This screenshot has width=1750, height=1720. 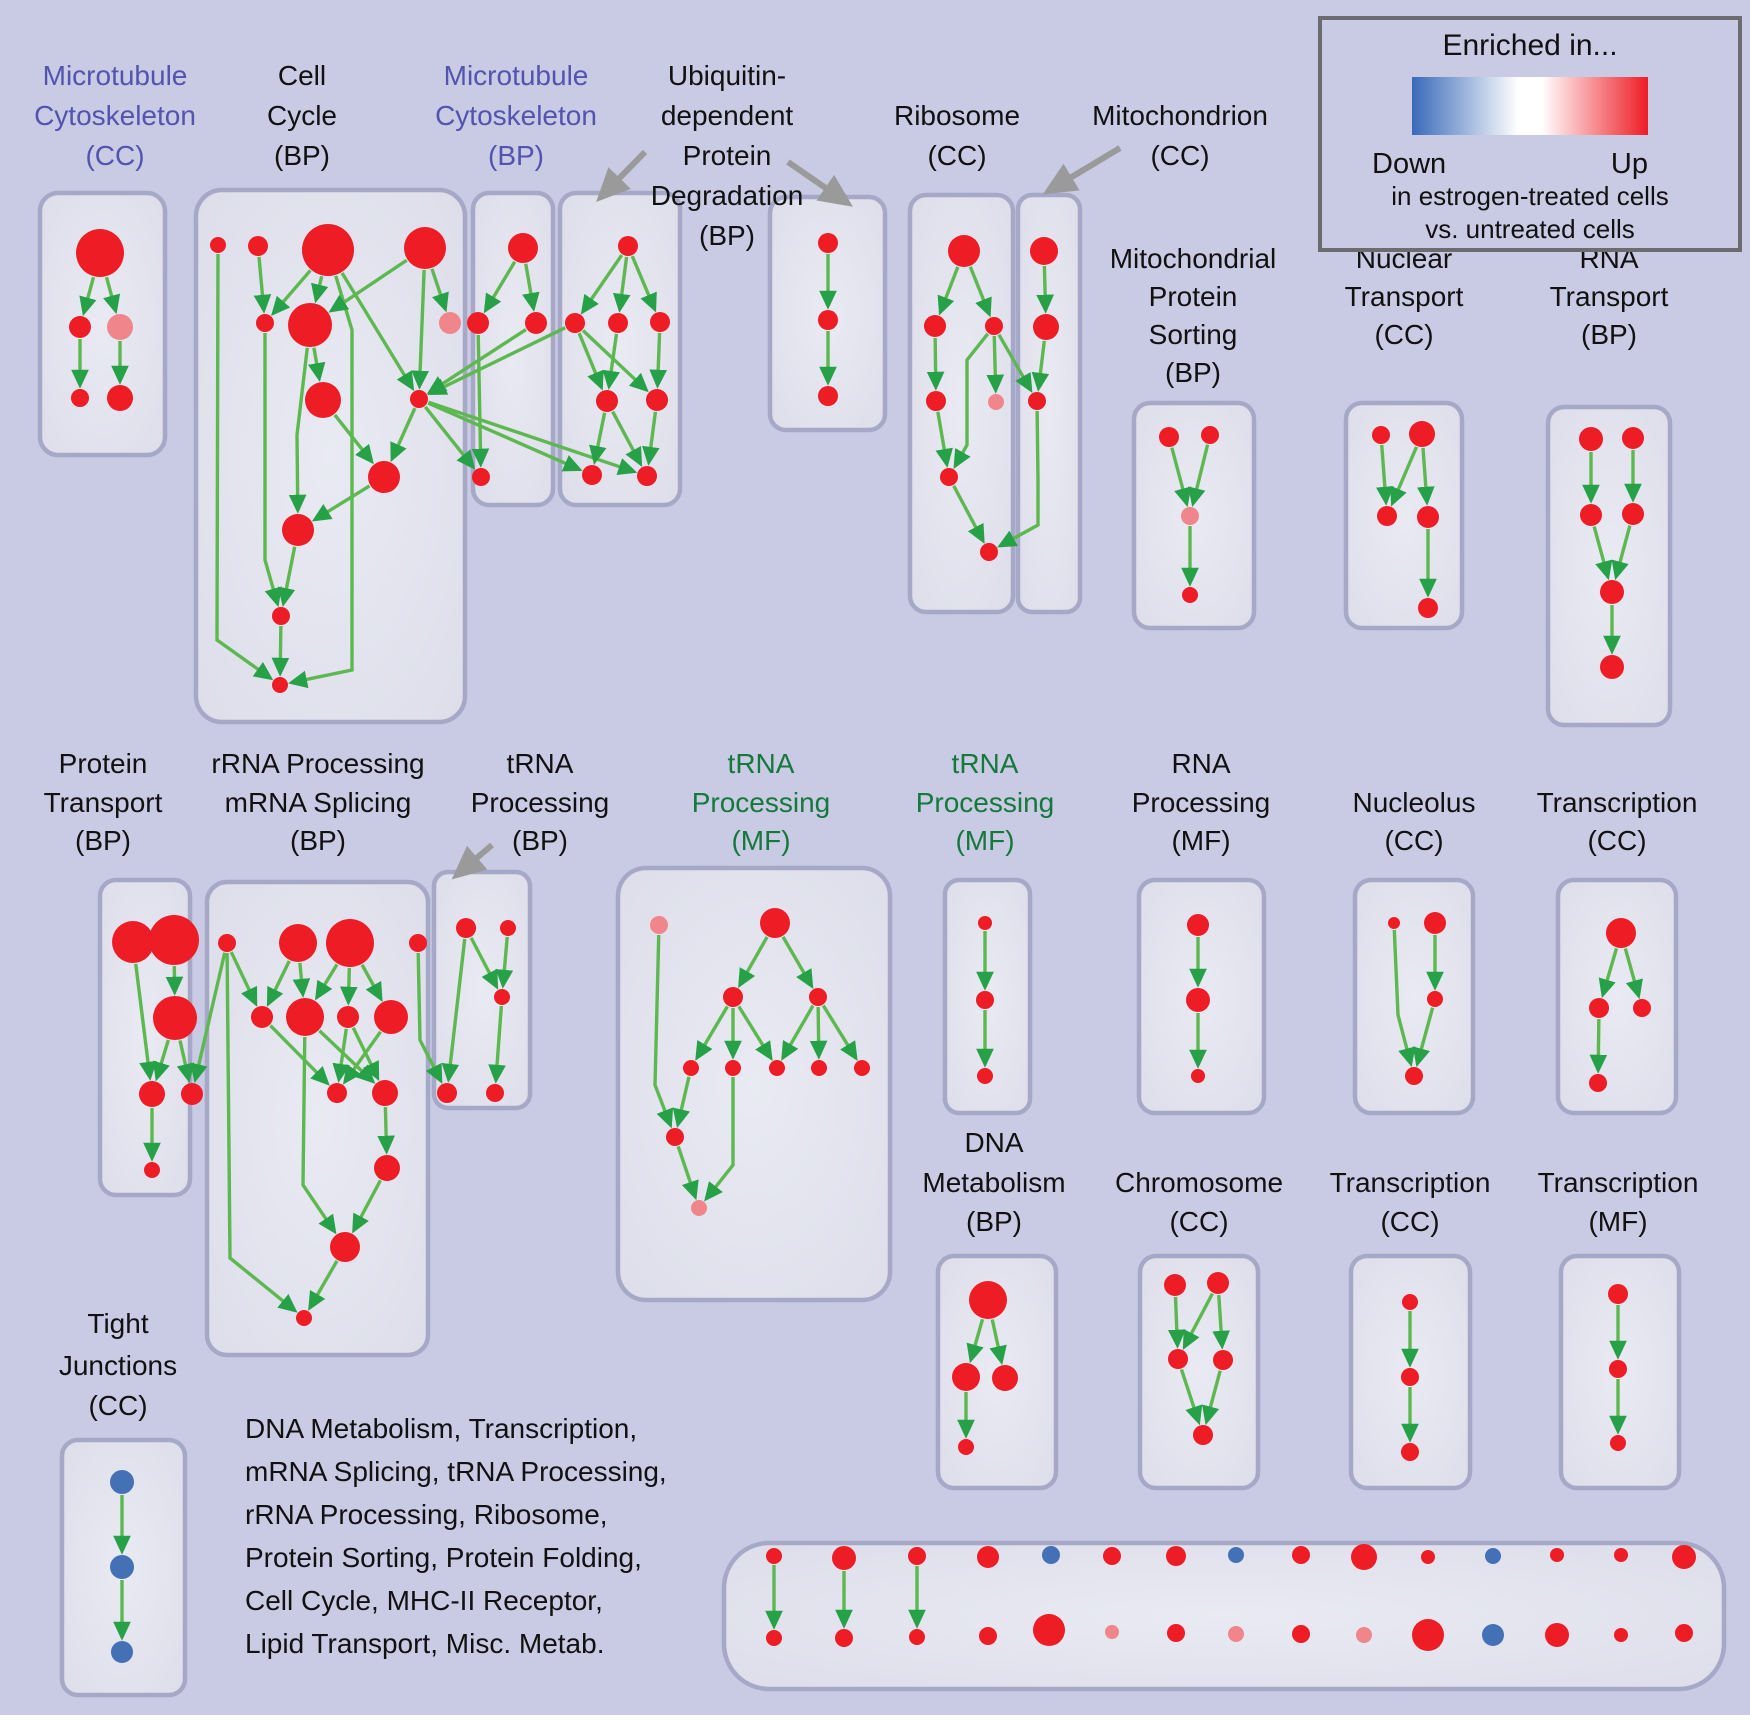 What do you see at coordinates (727, 195) in the screenshot?
I see `group-label-line: Degradation` at bounding box center [727, 195].